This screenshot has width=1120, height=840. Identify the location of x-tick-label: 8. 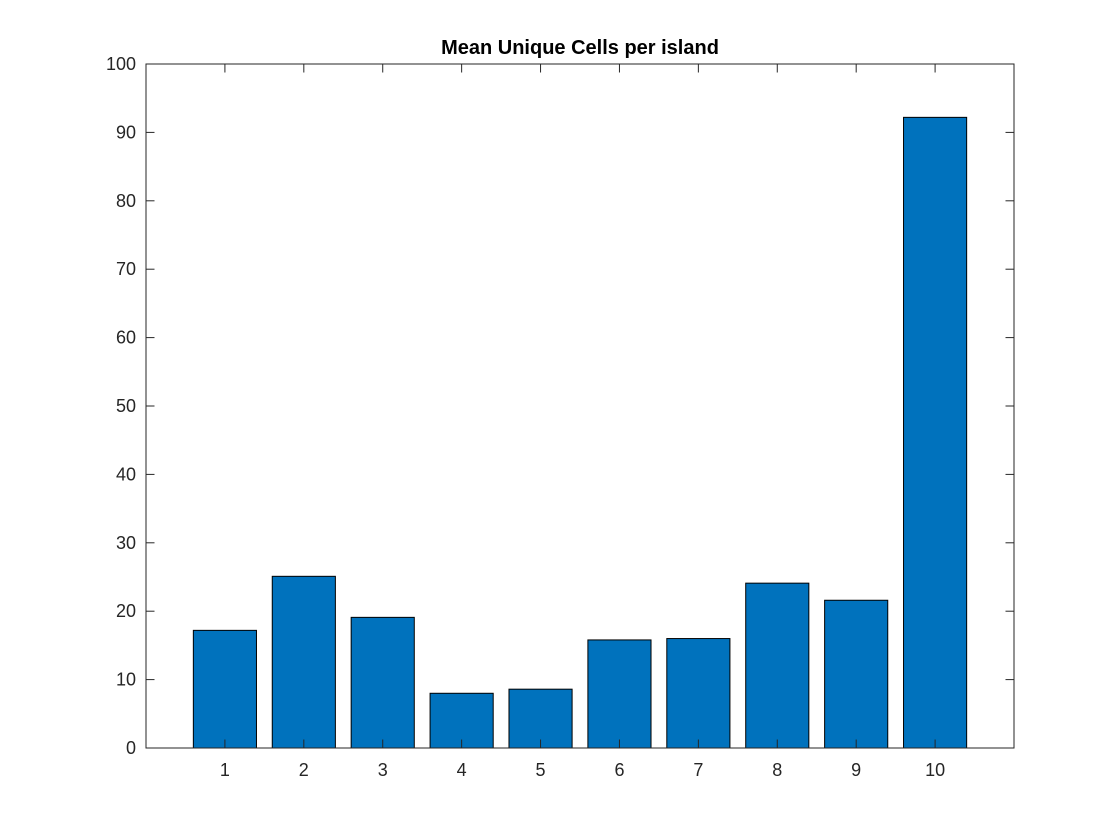
(777, 770).